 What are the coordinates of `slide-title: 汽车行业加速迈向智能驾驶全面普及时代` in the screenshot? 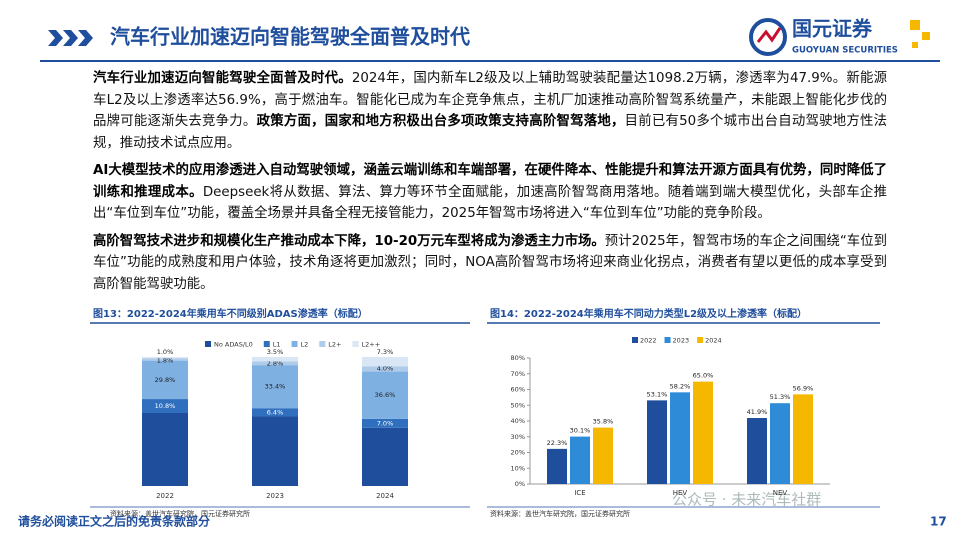 It's located at (290, 37).